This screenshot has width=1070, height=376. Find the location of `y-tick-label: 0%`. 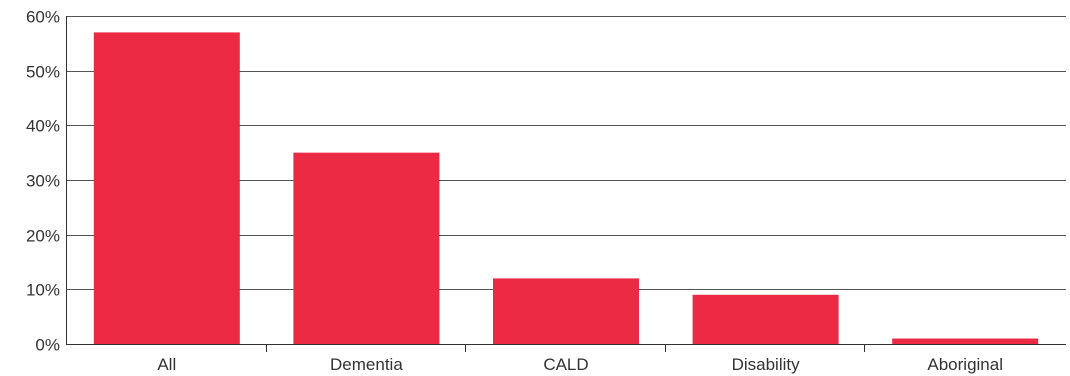

y-tick-label: 0% is located at coordinates (47, 345).